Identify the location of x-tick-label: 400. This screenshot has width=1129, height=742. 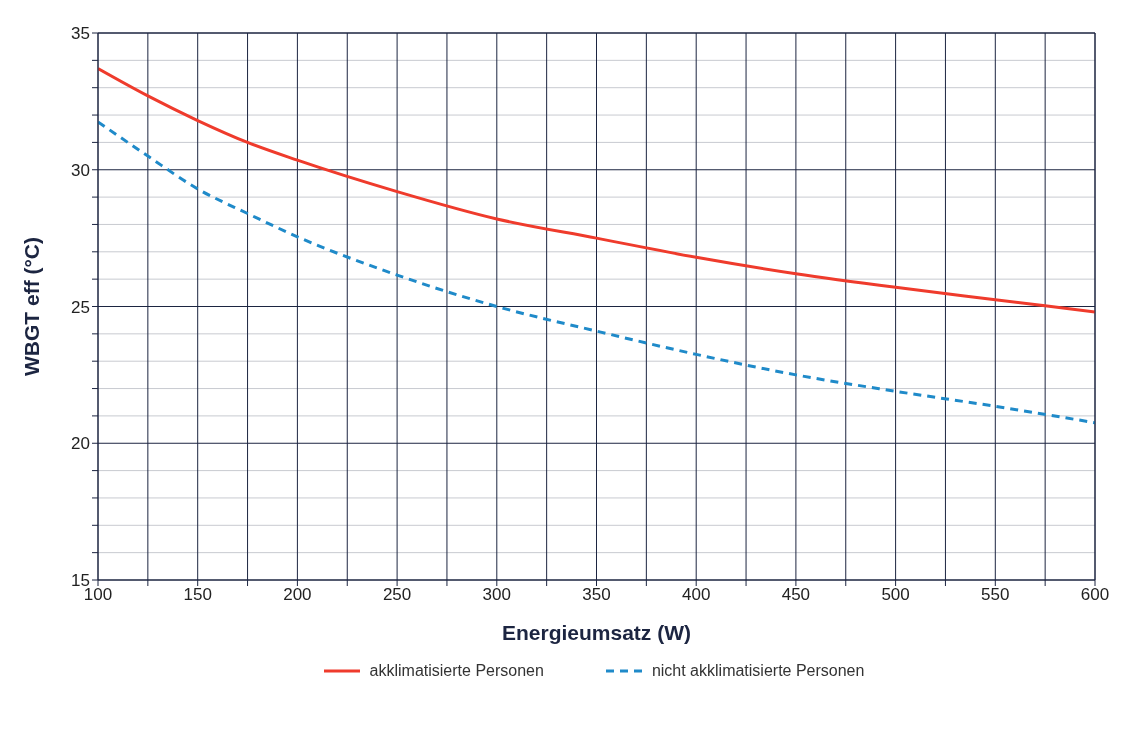
(696, 595).